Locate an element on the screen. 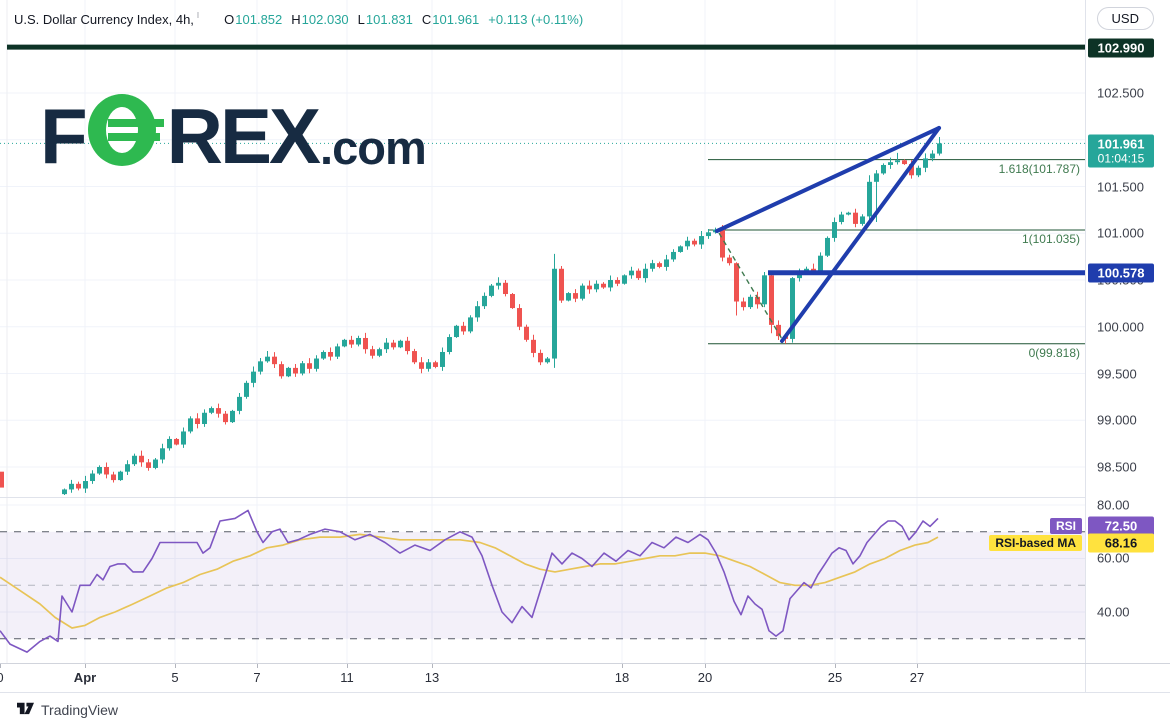  price-axis-label: 40.00 is located at coordinates (1113, 612).